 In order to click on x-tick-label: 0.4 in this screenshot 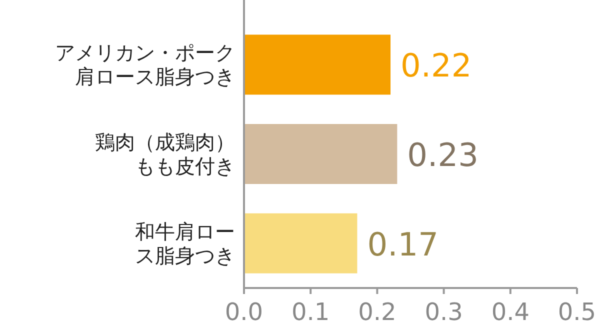, I will do `click(510, 312)`.